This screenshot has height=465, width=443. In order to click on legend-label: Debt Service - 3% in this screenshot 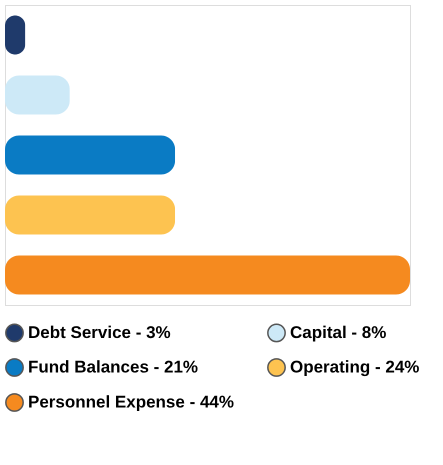, I will do `click(99, 332)`.